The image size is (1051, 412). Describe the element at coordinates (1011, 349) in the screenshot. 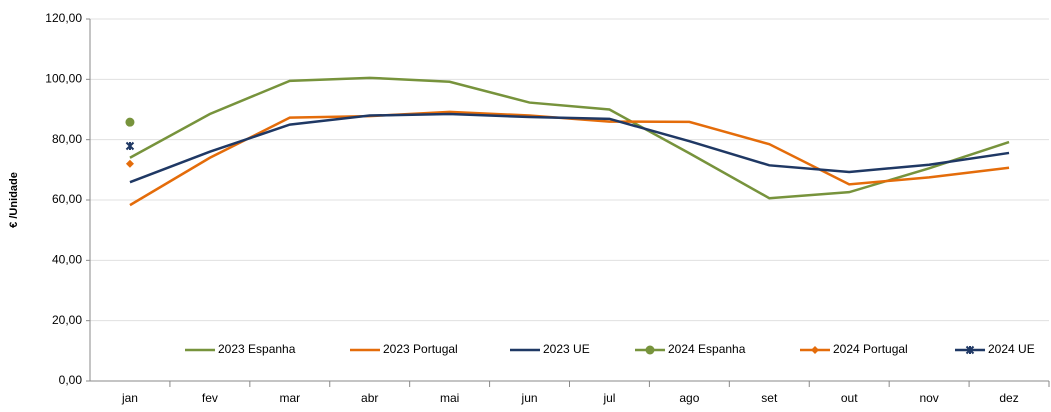

I see `legend-label: 2024 UE` at that location.